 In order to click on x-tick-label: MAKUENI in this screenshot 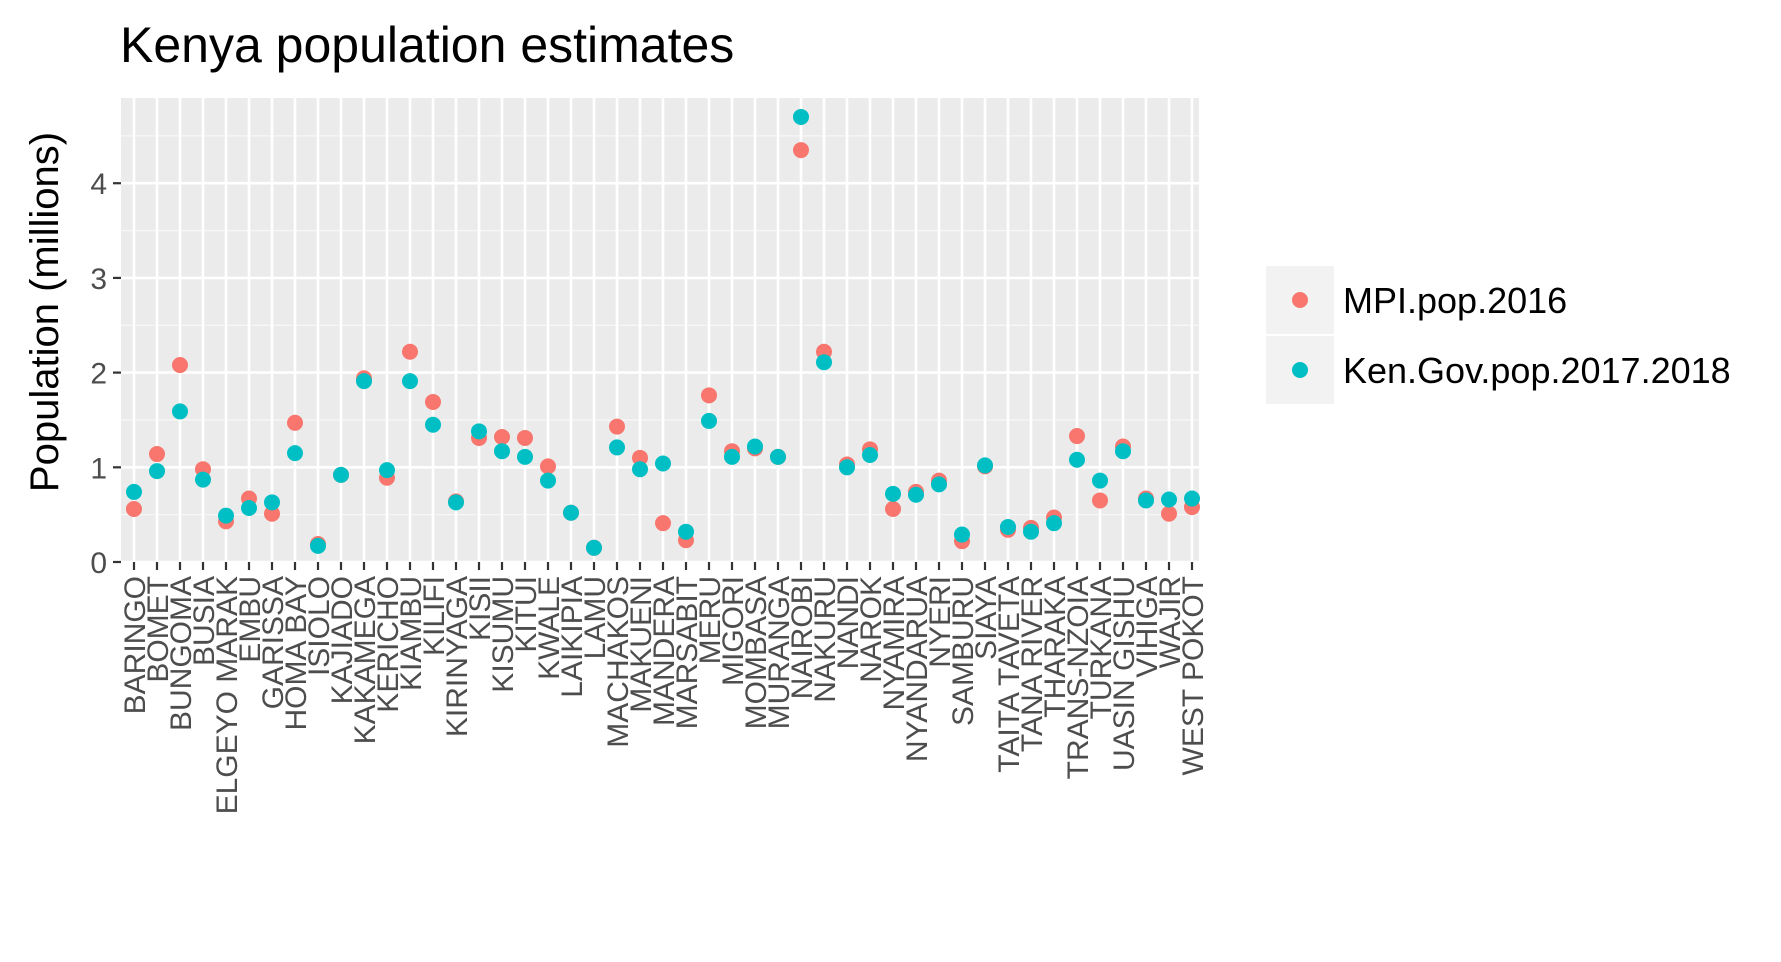, I will do `click(641, 644)`.